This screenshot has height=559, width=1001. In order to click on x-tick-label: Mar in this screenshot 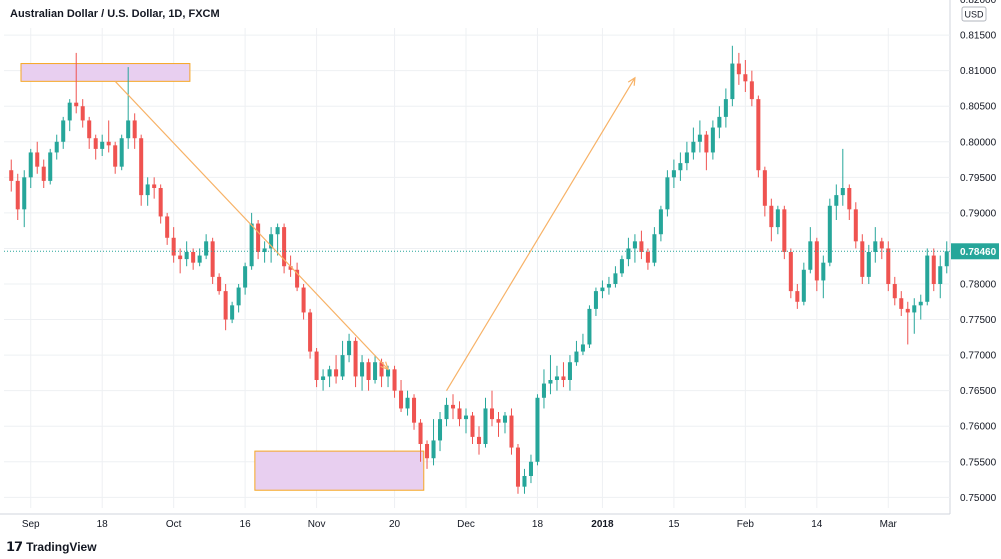, I will do `click(889, 524)`.